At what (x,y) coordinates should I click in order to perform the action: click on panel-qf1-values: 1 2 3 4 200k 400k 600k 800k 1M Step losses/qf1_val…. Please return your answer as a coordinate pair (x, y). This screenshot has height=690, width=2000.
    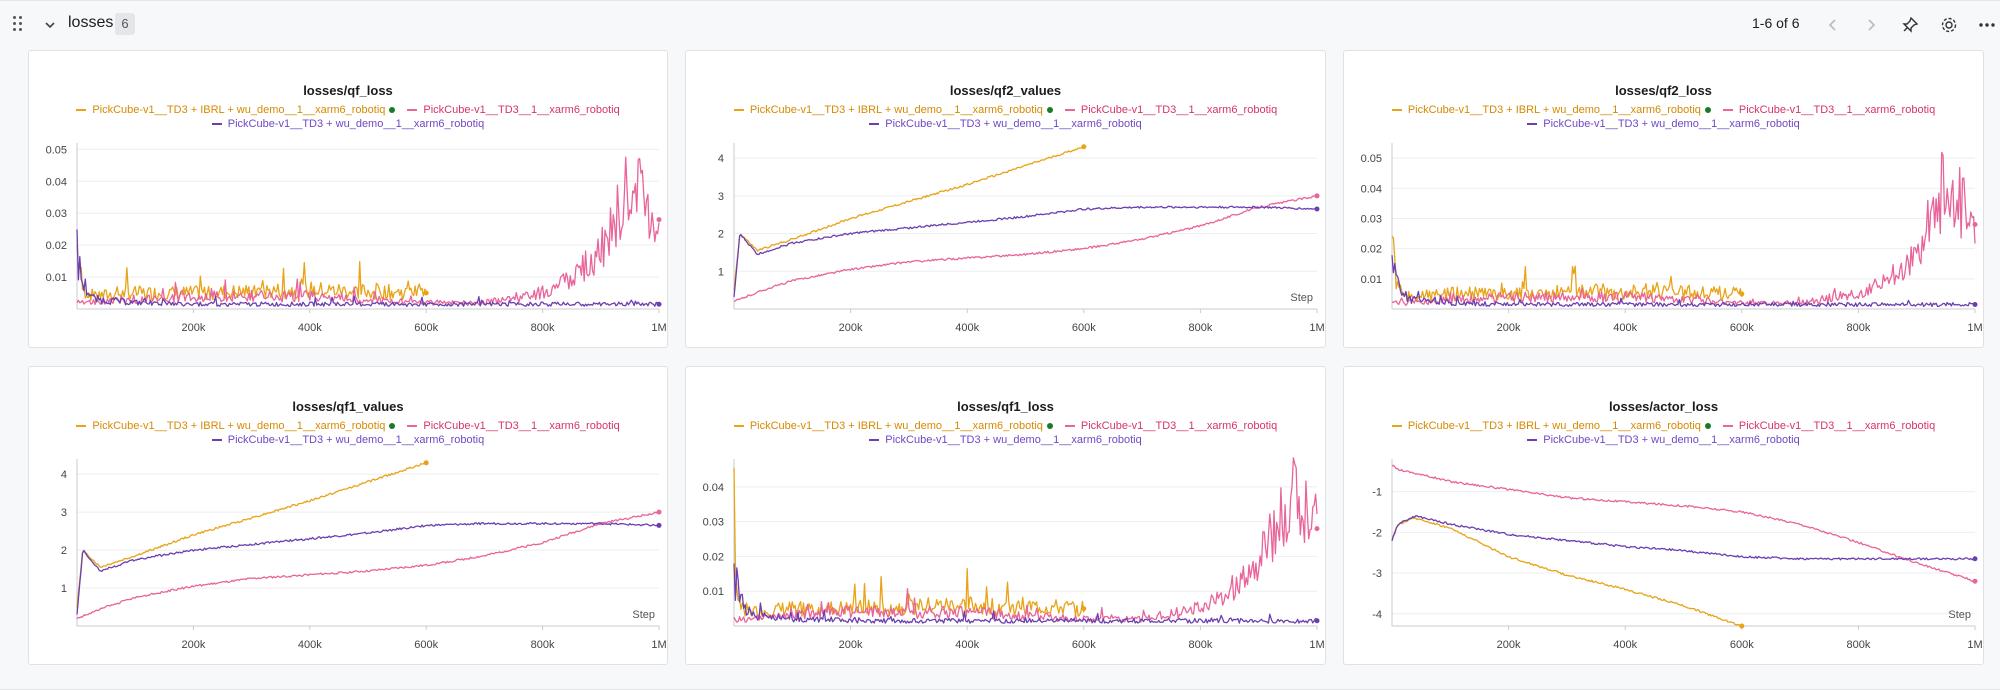
    Looking at the image, I should click on (348, 515).